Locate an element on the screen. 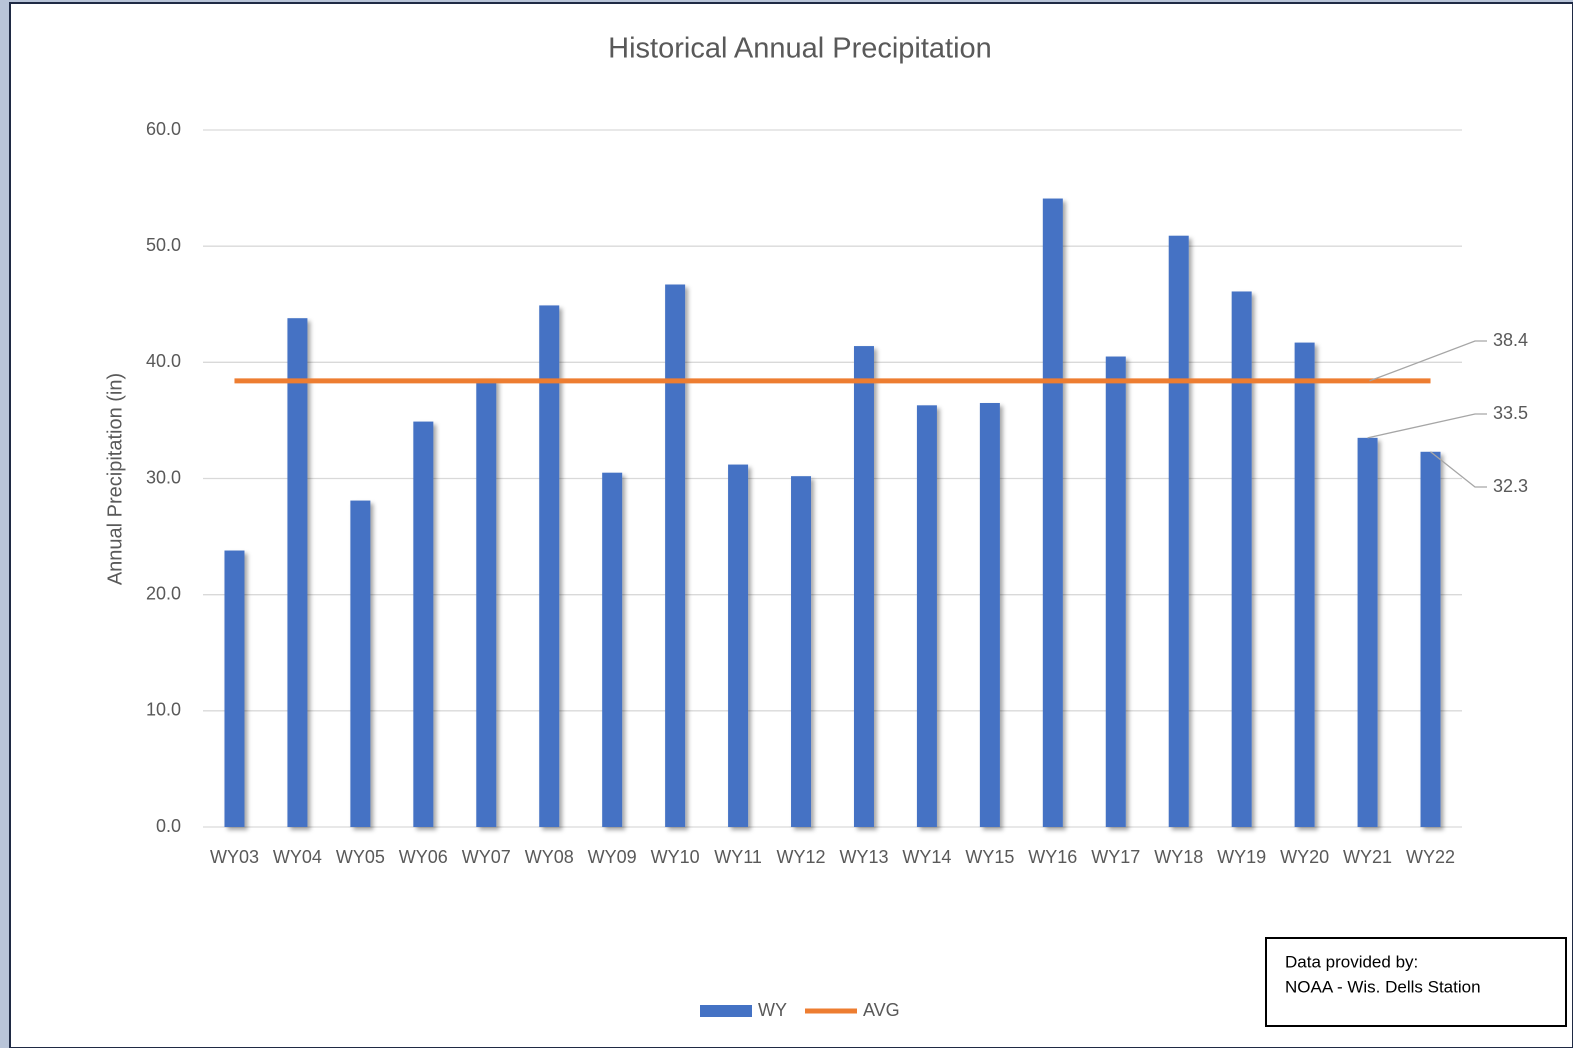 The width and height of the screenshot is (1573, 1048). x-tick-label: WY06 is located at coordinates (423, 857).